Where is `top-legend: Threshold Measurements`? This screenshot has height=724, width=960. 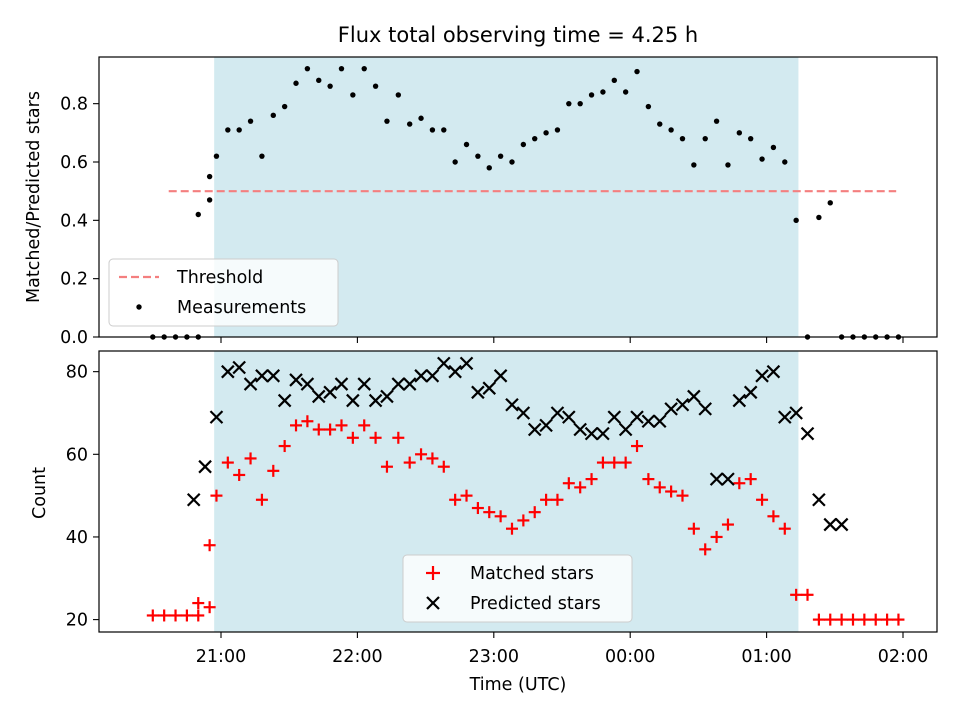 top-legend: Threshold Measurements is located at coordinates (223, 292).